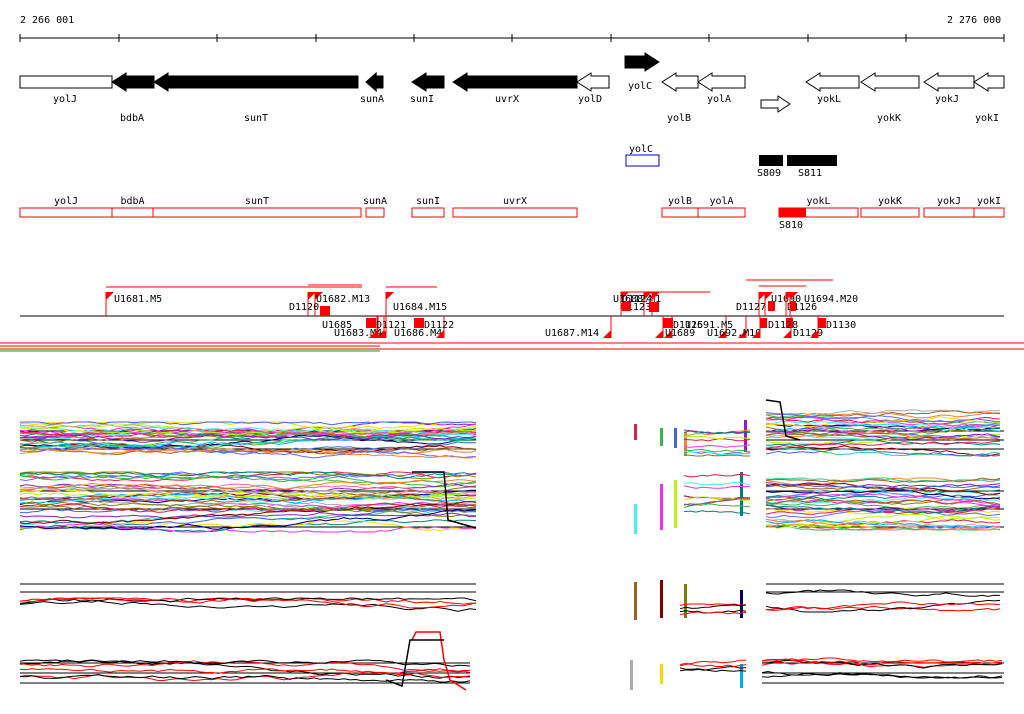 Image resolution: width=1024 pixels, height=714 pixels. I want to click on gene-arrow-yolJ, so click(66, 82).